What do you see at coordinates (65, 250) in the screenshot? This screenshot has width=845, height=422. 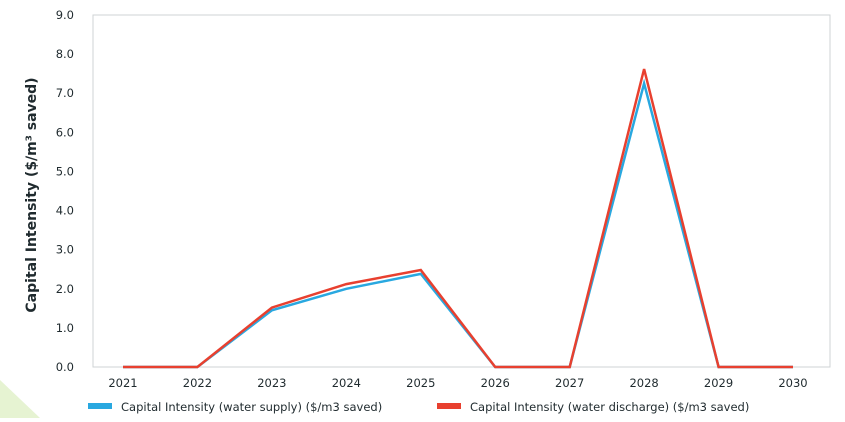 I see `y-tick-label: 3.0` at bounding box center [65, 250].